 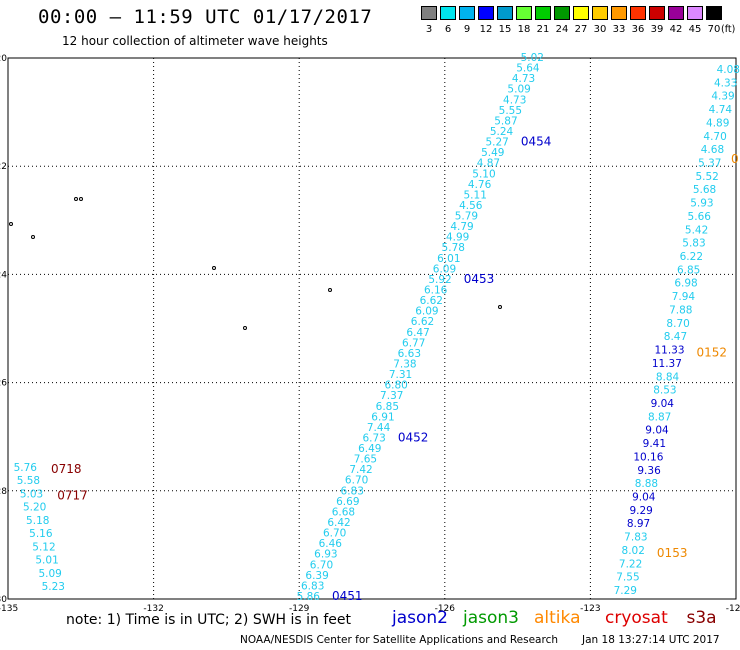 I want to click on right-track-swh-label: 5.93, so click(x=701, y=204).